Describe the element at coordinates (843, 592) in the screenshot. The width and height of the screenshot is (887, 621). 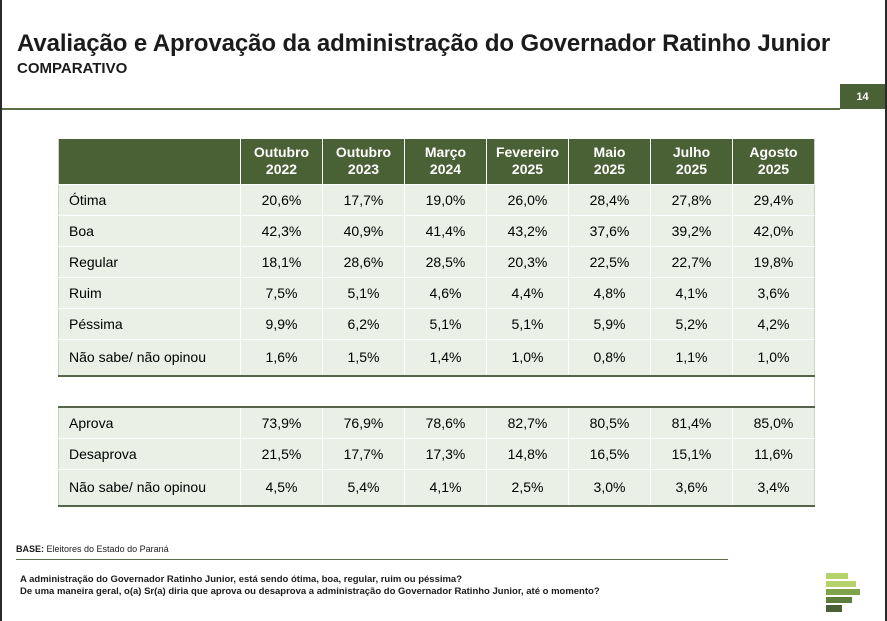
I see `stacked-bars-logo-icon` at that location.